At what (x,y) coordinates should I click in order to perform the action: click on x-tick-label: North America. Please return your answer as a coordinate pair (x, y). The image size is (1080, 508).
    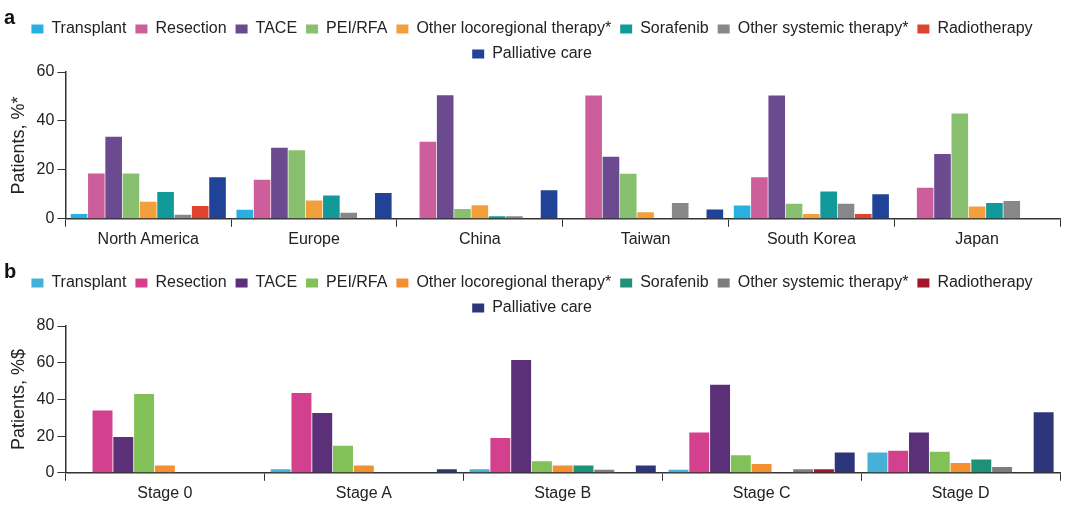
    Looking at the image, I should click on (148, 238).